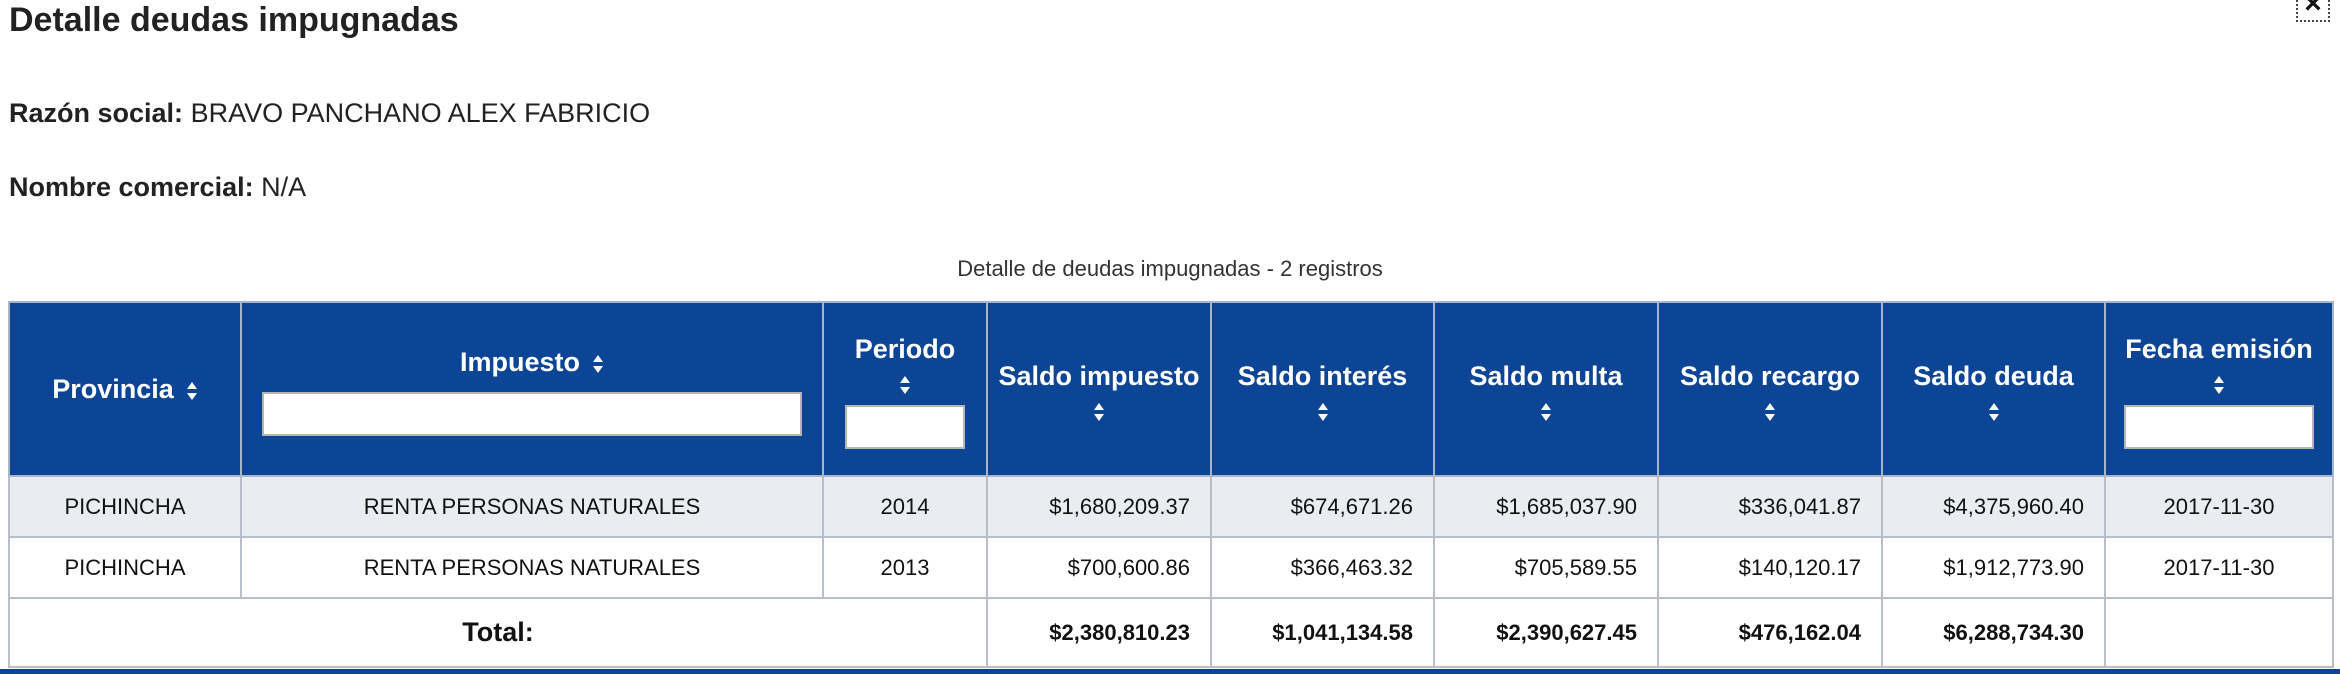  What do you see at coordinates (532, 389) in the screenshot?
I see `col-header-impuesto: Impuesto` at bounding box center [532, 389].